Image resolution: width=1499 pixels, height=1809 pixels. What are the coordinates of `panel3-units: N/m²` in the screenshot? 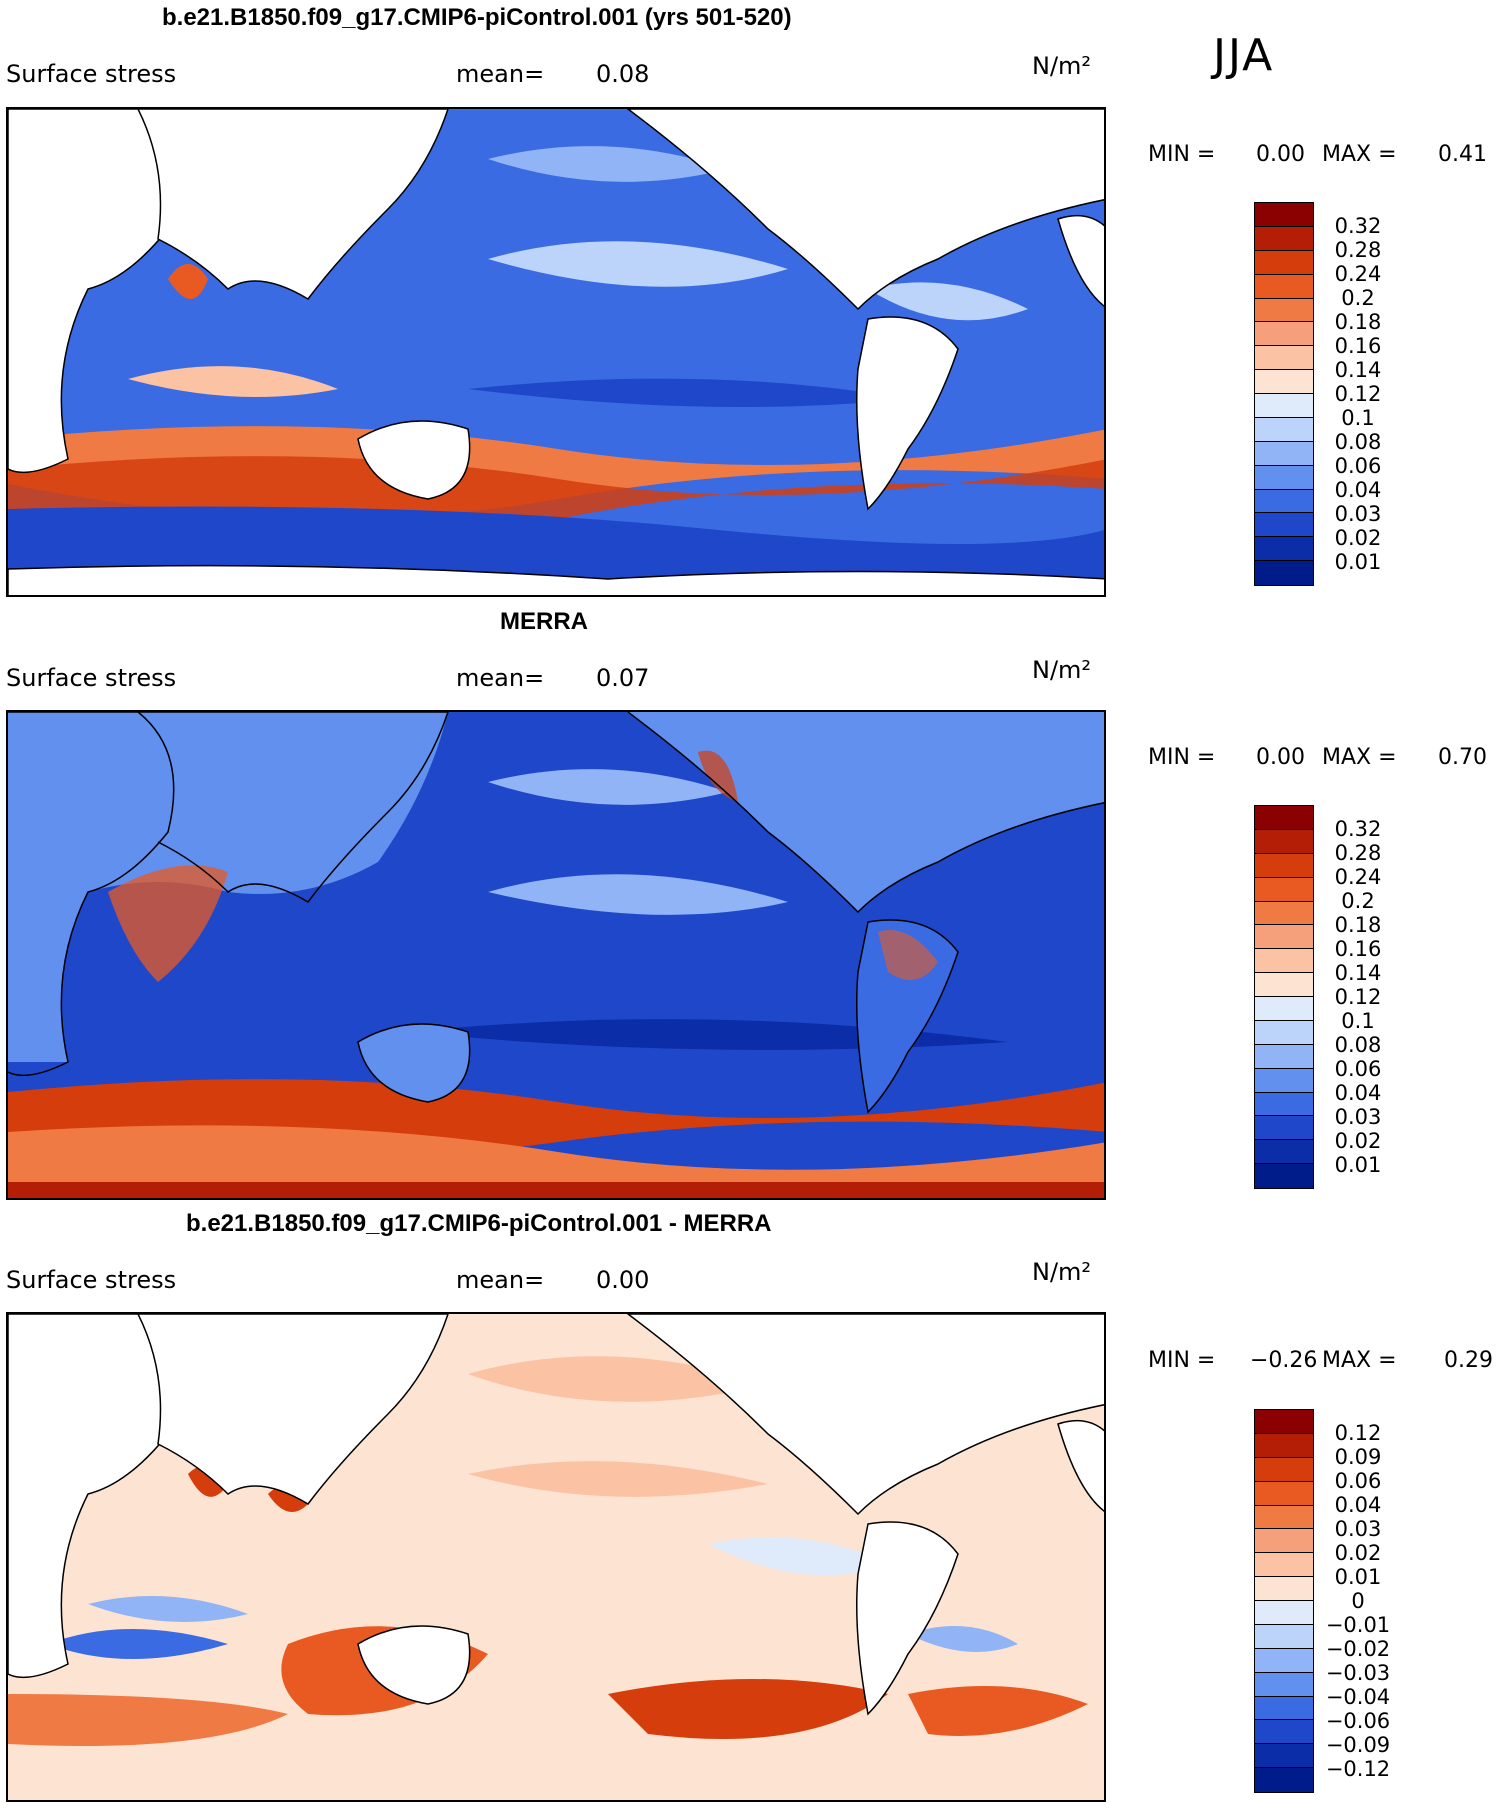 It's located at (1062, 1272).